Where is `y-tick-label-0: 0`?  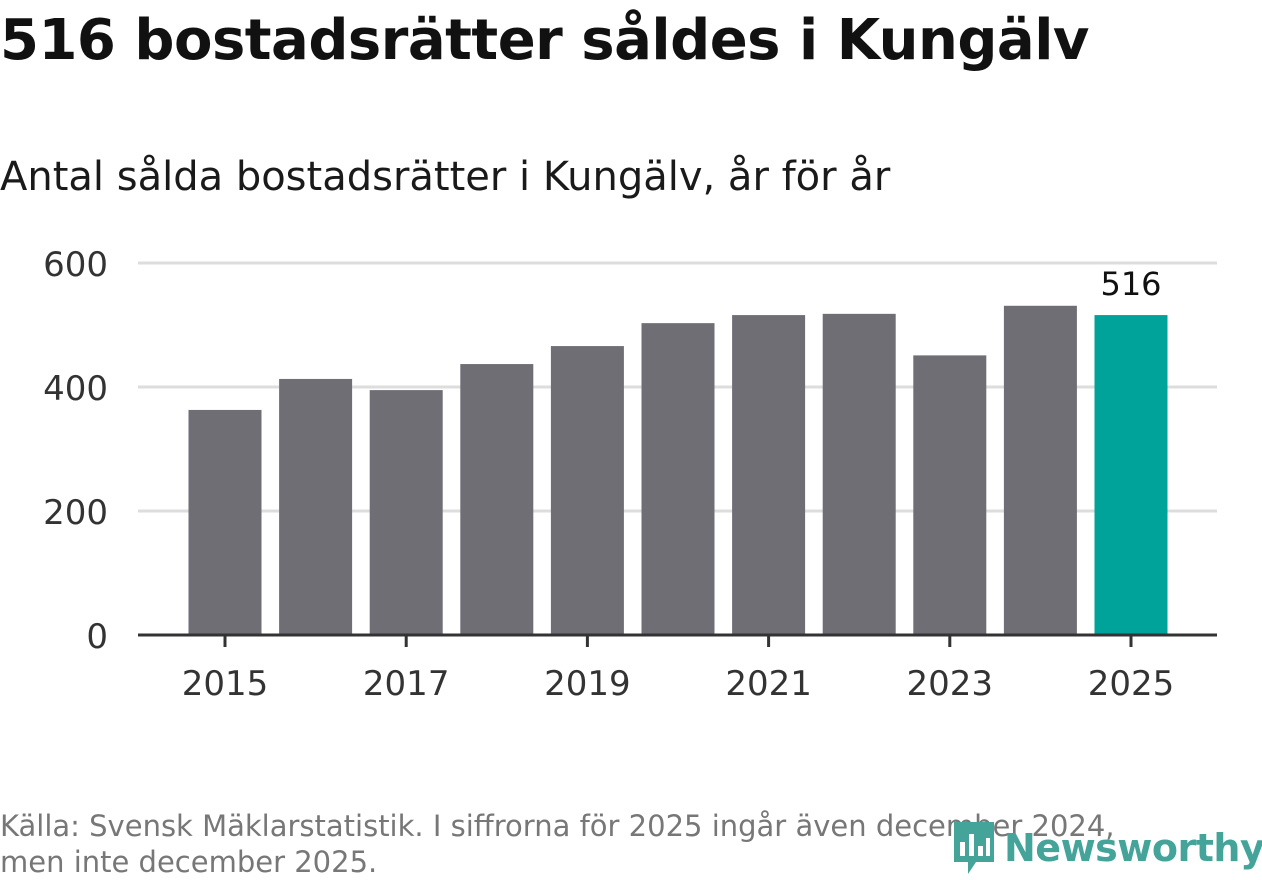
y-tick-label-0: 0 is located at coordinates (97, 637).